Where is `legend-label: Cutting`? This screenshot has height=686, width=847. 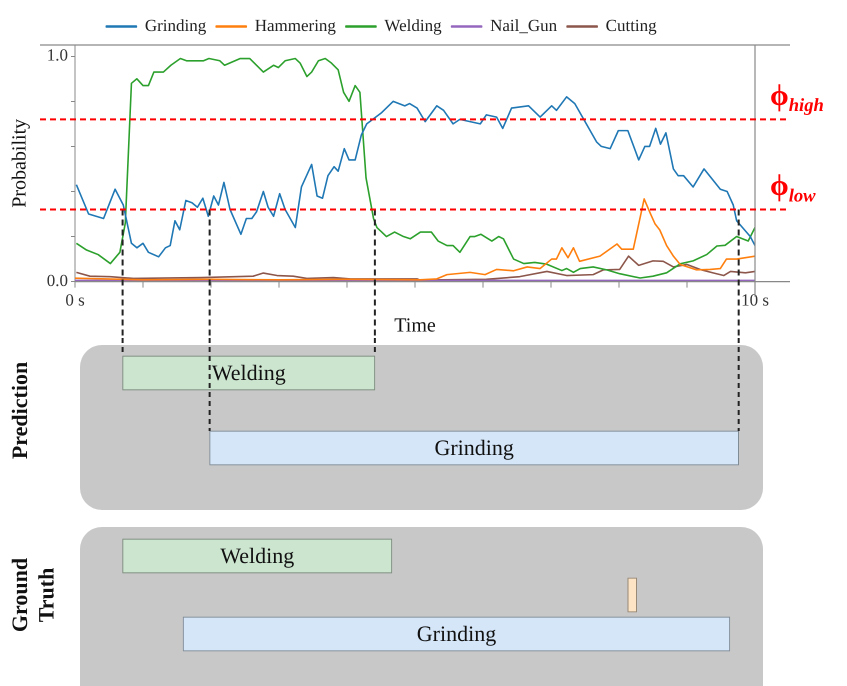 legend-label: Cutting is located at coordinates (632, 25).